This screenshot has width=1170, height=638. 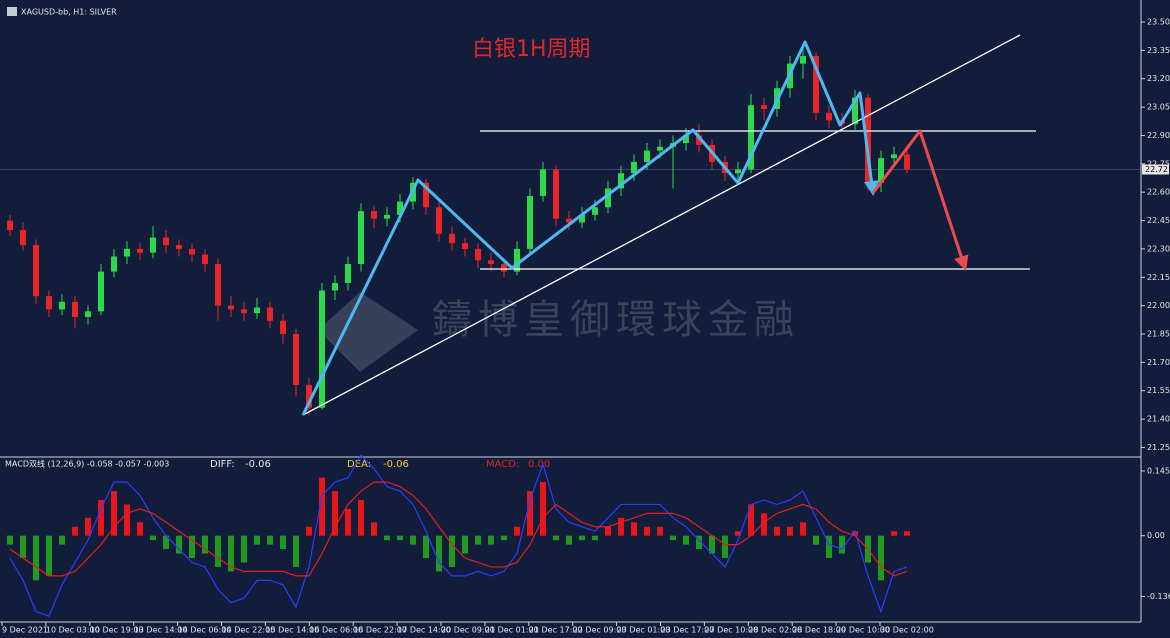 What do you see at coordinates (539, 464) in the screenshot?
I see `macd-value: 0.00` at bounding box center [539, 464].